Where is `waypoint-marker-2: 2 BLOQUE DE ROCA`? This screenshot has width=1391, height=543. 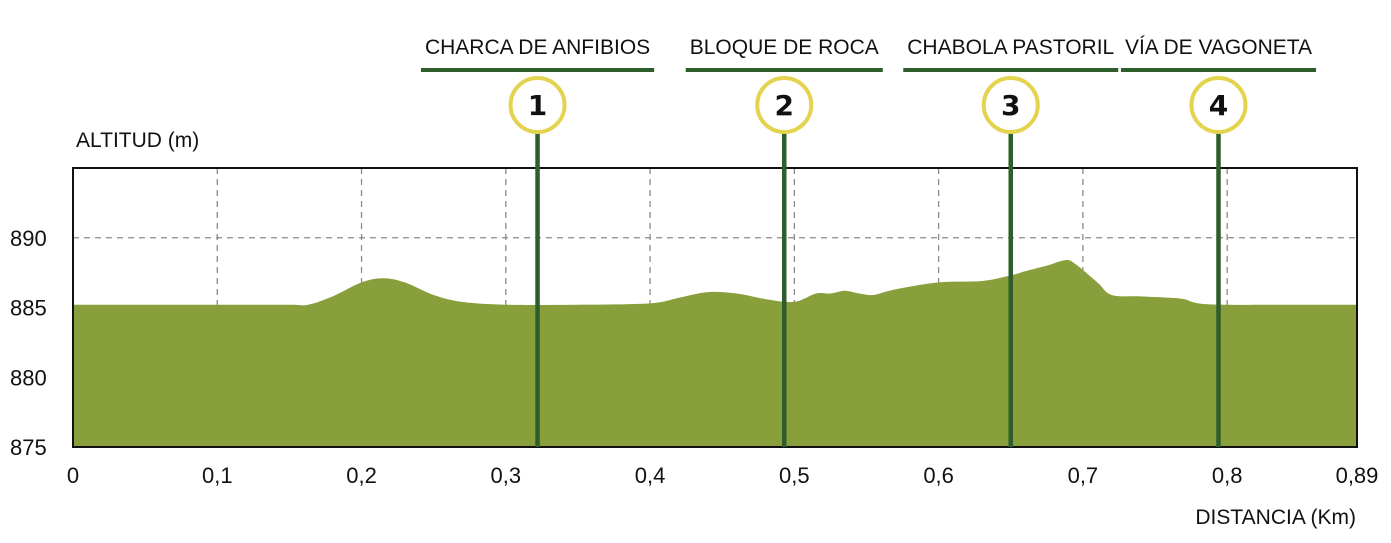
waypoint-marker-2: 2 BLOQUE DE ROCA is located at coordinates (784, 241).